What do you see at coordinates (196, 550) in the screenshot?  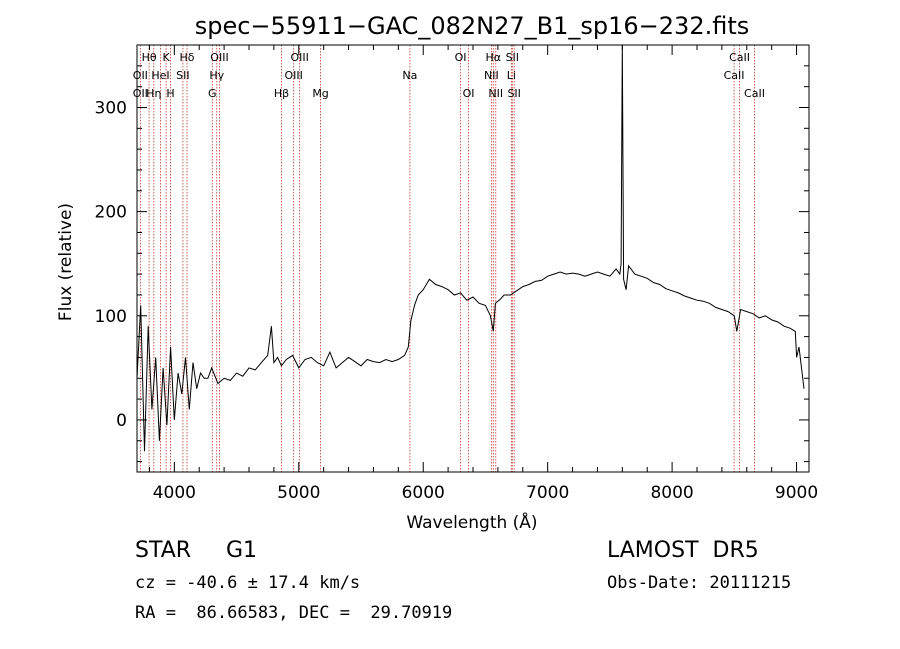 I see `object-class: STAR G1` at bounding box center [196, 550].